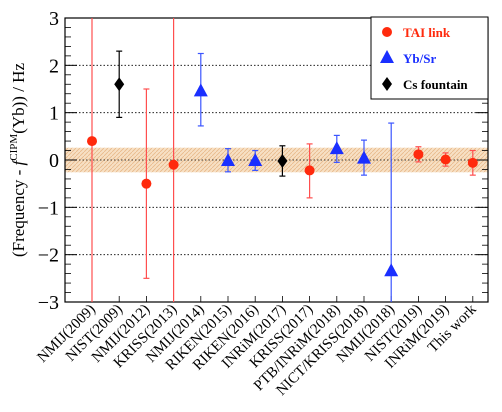 Image resolution: width=502 pixels, height=412 pixels. Describe the element at coordinates (435, 84) in the screenshot. I see `legend-label: Cs fountain` at that location.